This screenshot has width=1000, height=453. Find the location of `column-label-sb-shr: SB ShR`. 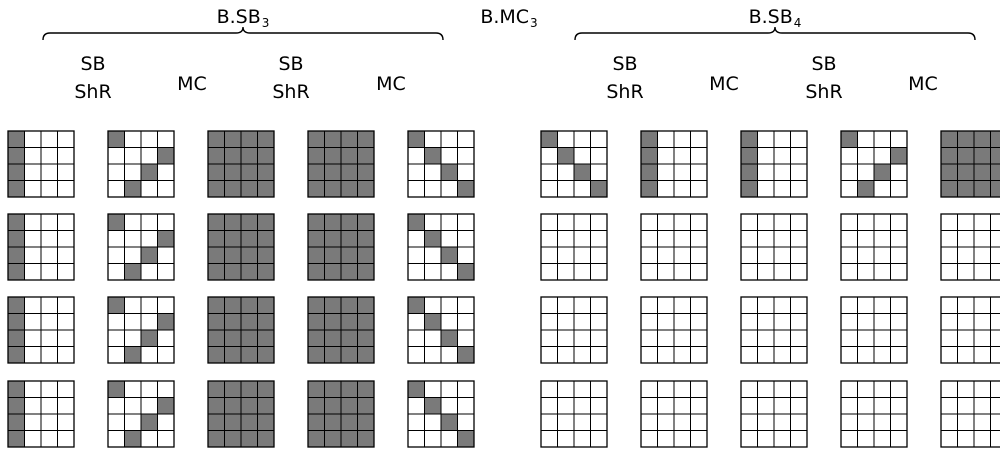

column-label-sb-shr: SB ShR is located at coordinates (624, 78).